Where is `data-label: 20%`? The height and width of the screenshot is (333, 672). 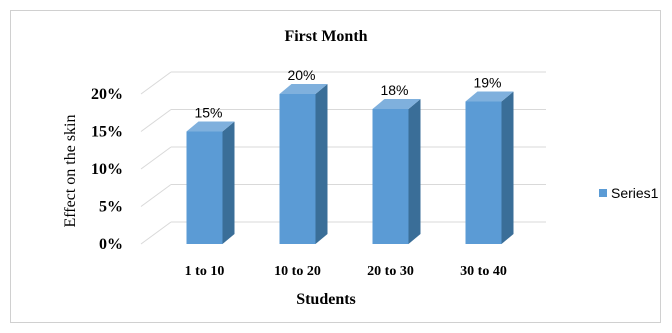
data-label: 20% is located at coordinates (301, 75).